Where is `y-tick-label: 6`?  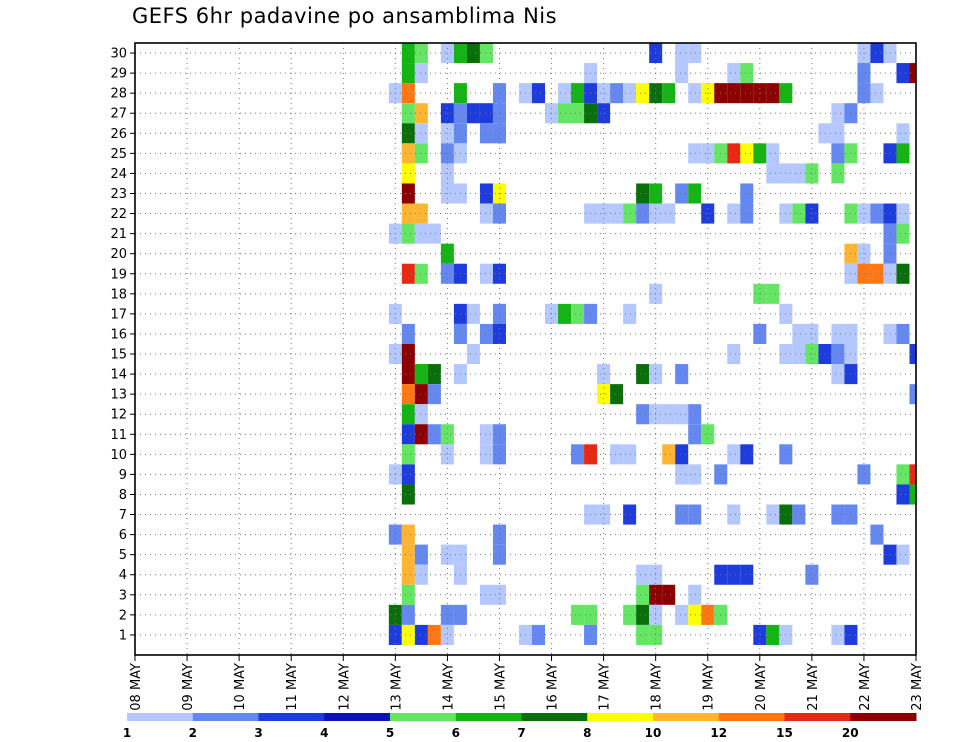 y-tick-label: 6 is located at coordinates (123, 535).